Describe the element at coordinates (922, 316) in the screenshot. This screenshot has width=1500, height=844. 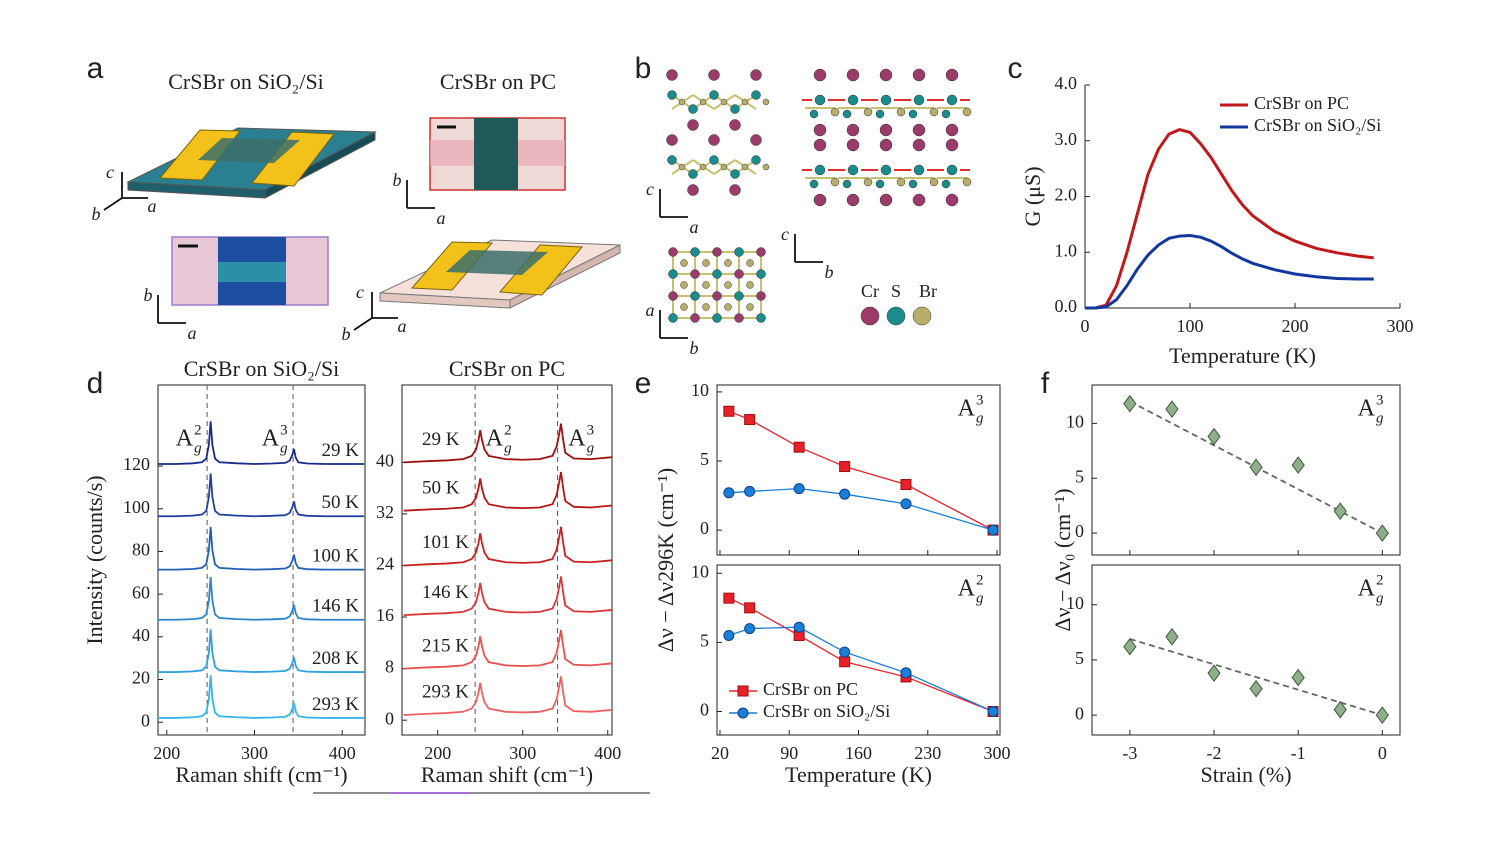
I see `legend-atom` at that location.